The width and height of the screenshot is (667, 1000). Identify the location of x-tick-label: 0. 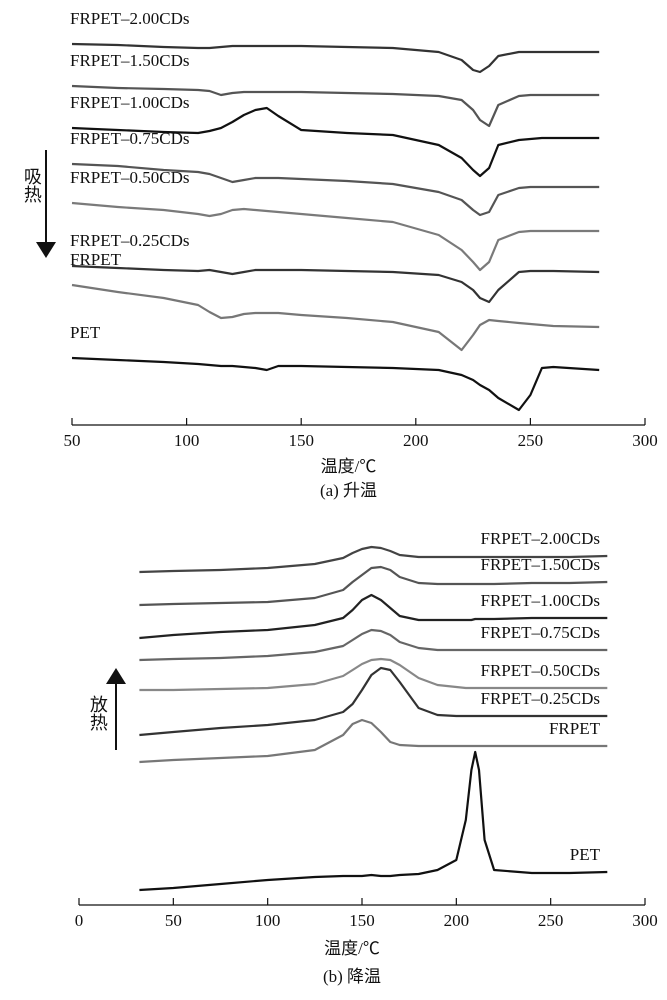
(79, 920).